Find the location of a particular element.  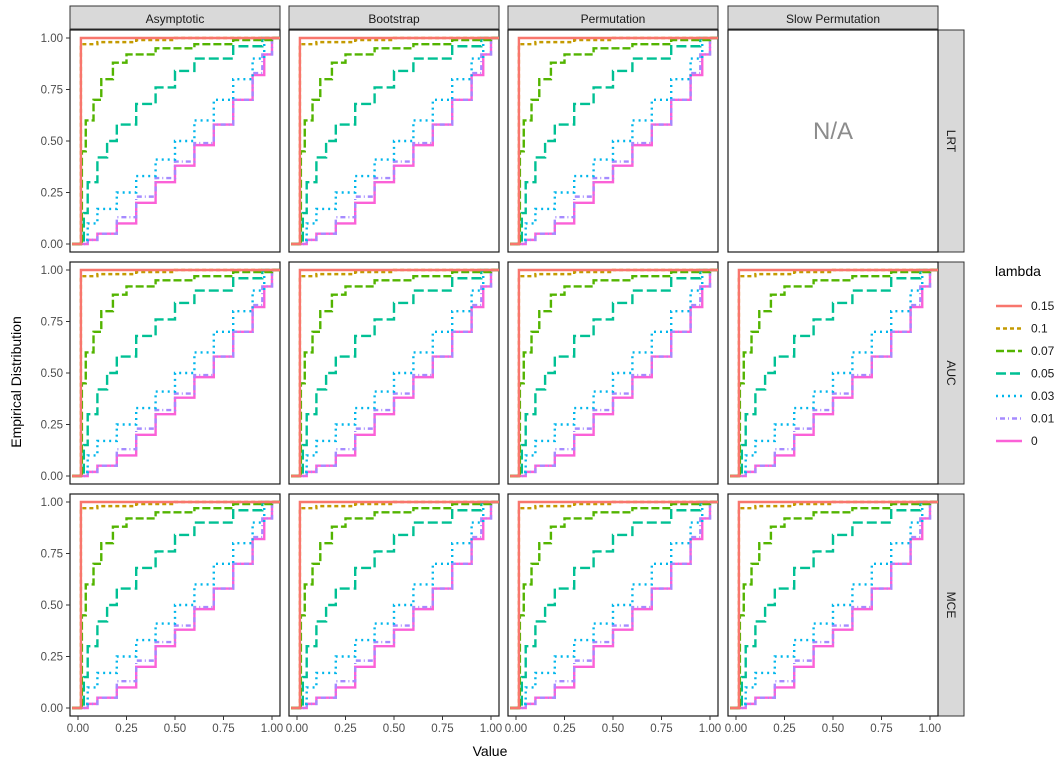

row-strip-label: MCE is located at coordinates (951, 605).